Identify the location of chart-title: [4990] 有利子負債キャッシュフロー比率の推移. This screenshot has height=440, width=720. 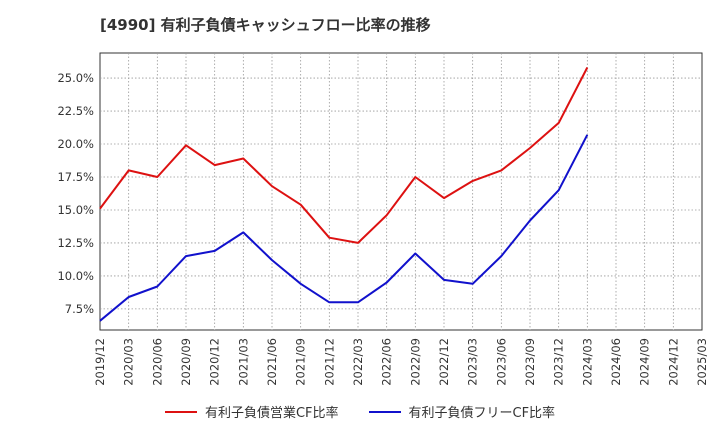
(265, 25).